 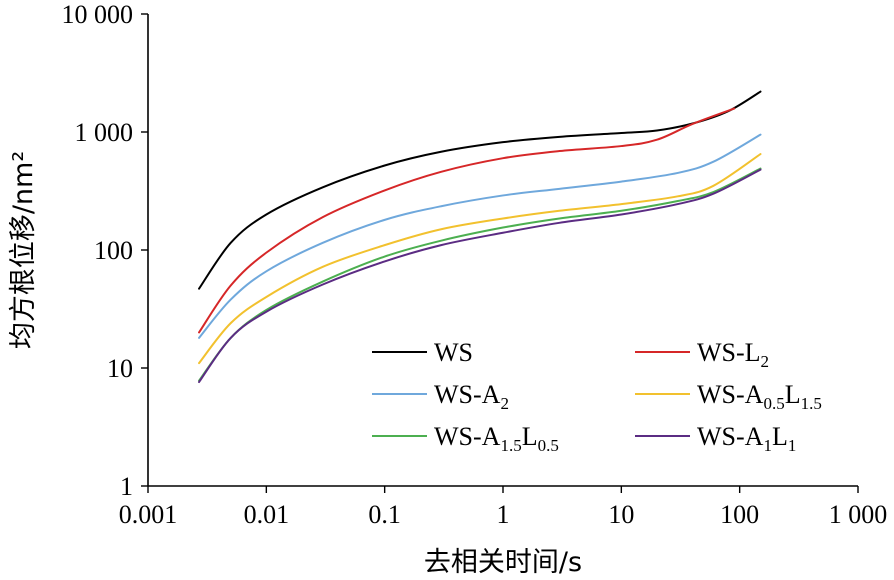 I want to click on y-tick-label: 100, so click(x=113, y=250).